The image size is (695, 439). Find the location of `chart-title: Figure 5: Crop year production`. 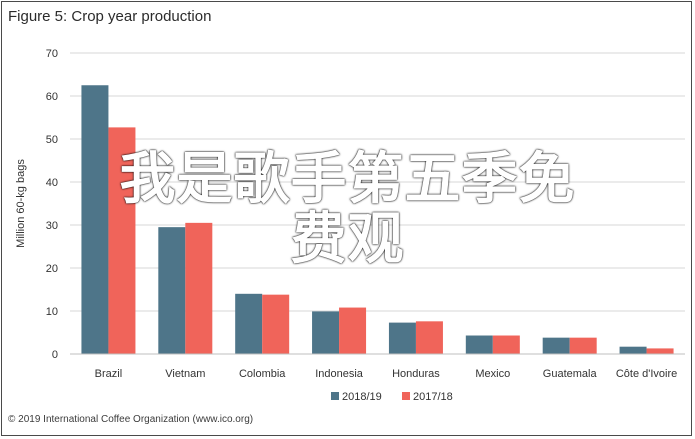

chart-title: Figure 5: Crop year production is located at coordinates (110, 16).